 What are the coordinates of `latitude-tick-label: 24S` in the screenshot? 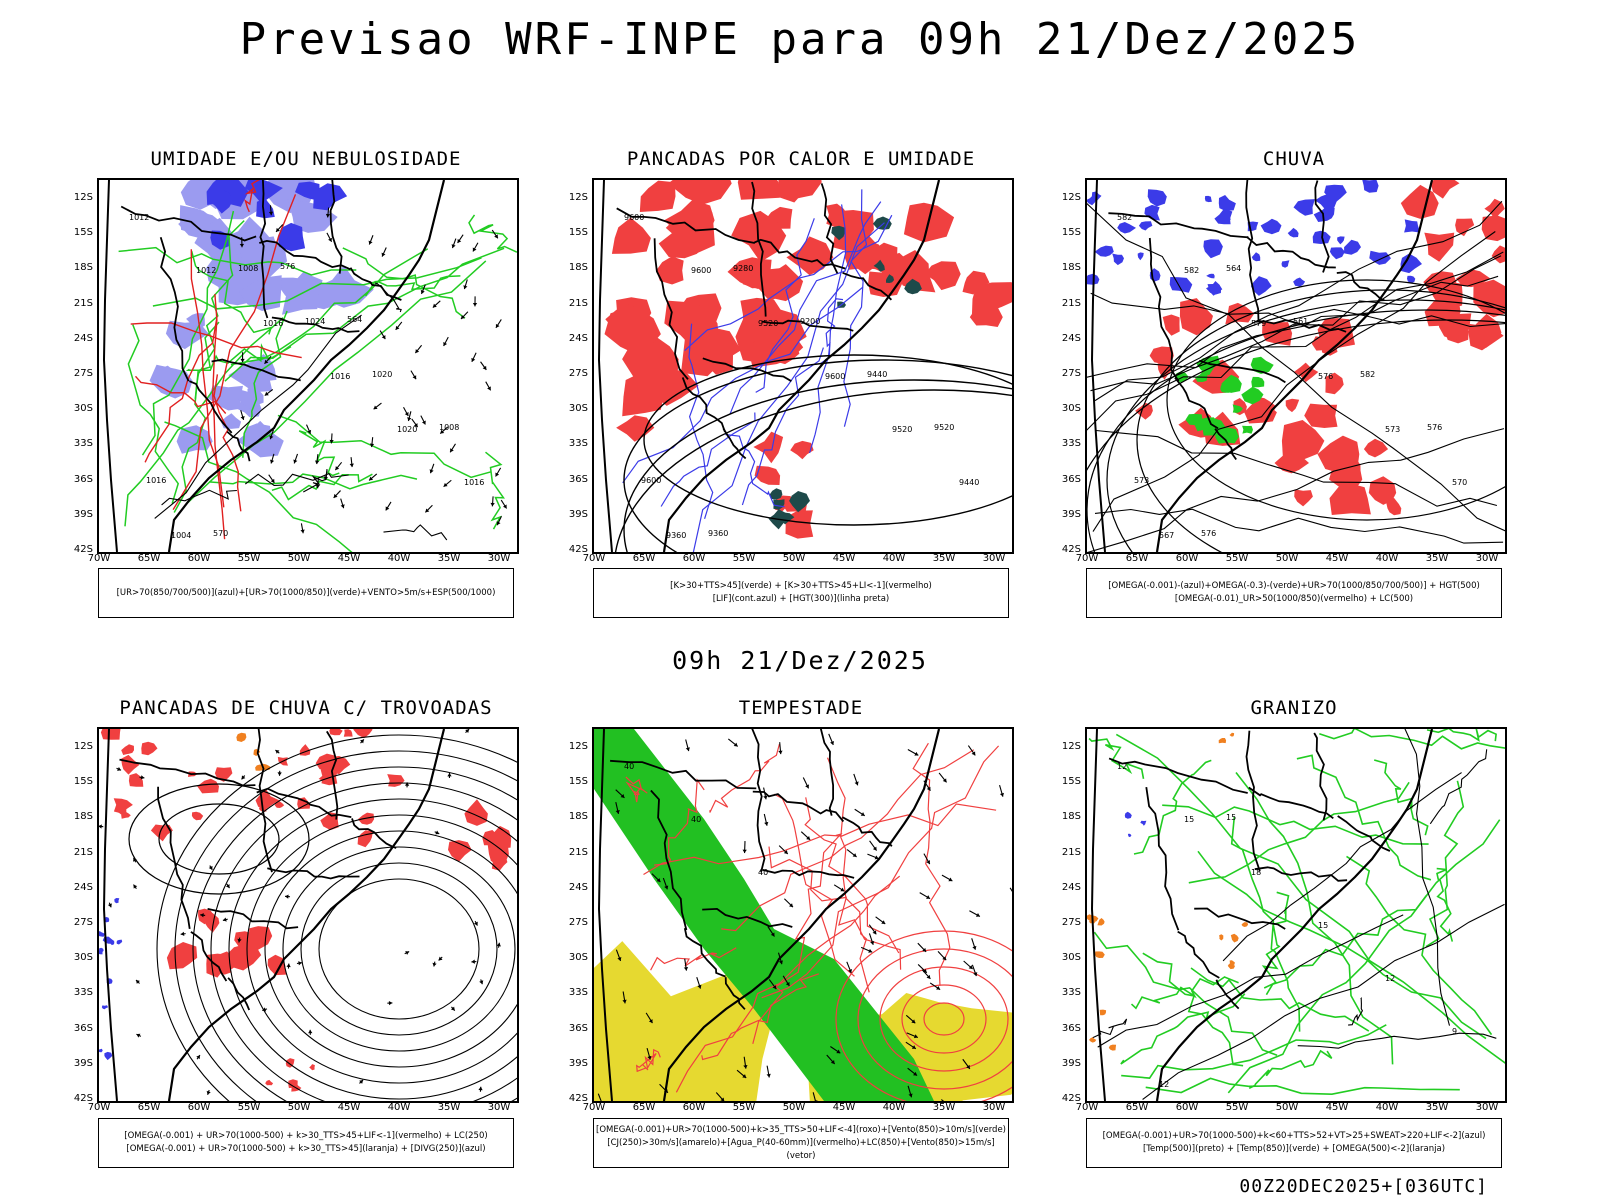 It's located at (578, 338).